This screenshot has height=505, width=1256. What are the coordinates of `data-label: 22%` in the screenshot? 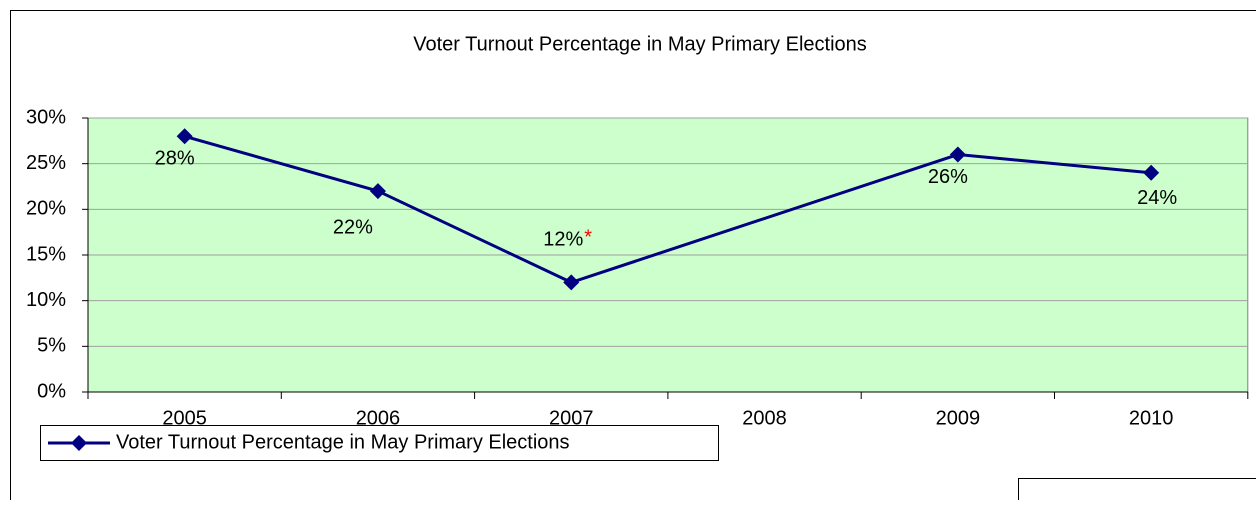 It's located at (353, 227).